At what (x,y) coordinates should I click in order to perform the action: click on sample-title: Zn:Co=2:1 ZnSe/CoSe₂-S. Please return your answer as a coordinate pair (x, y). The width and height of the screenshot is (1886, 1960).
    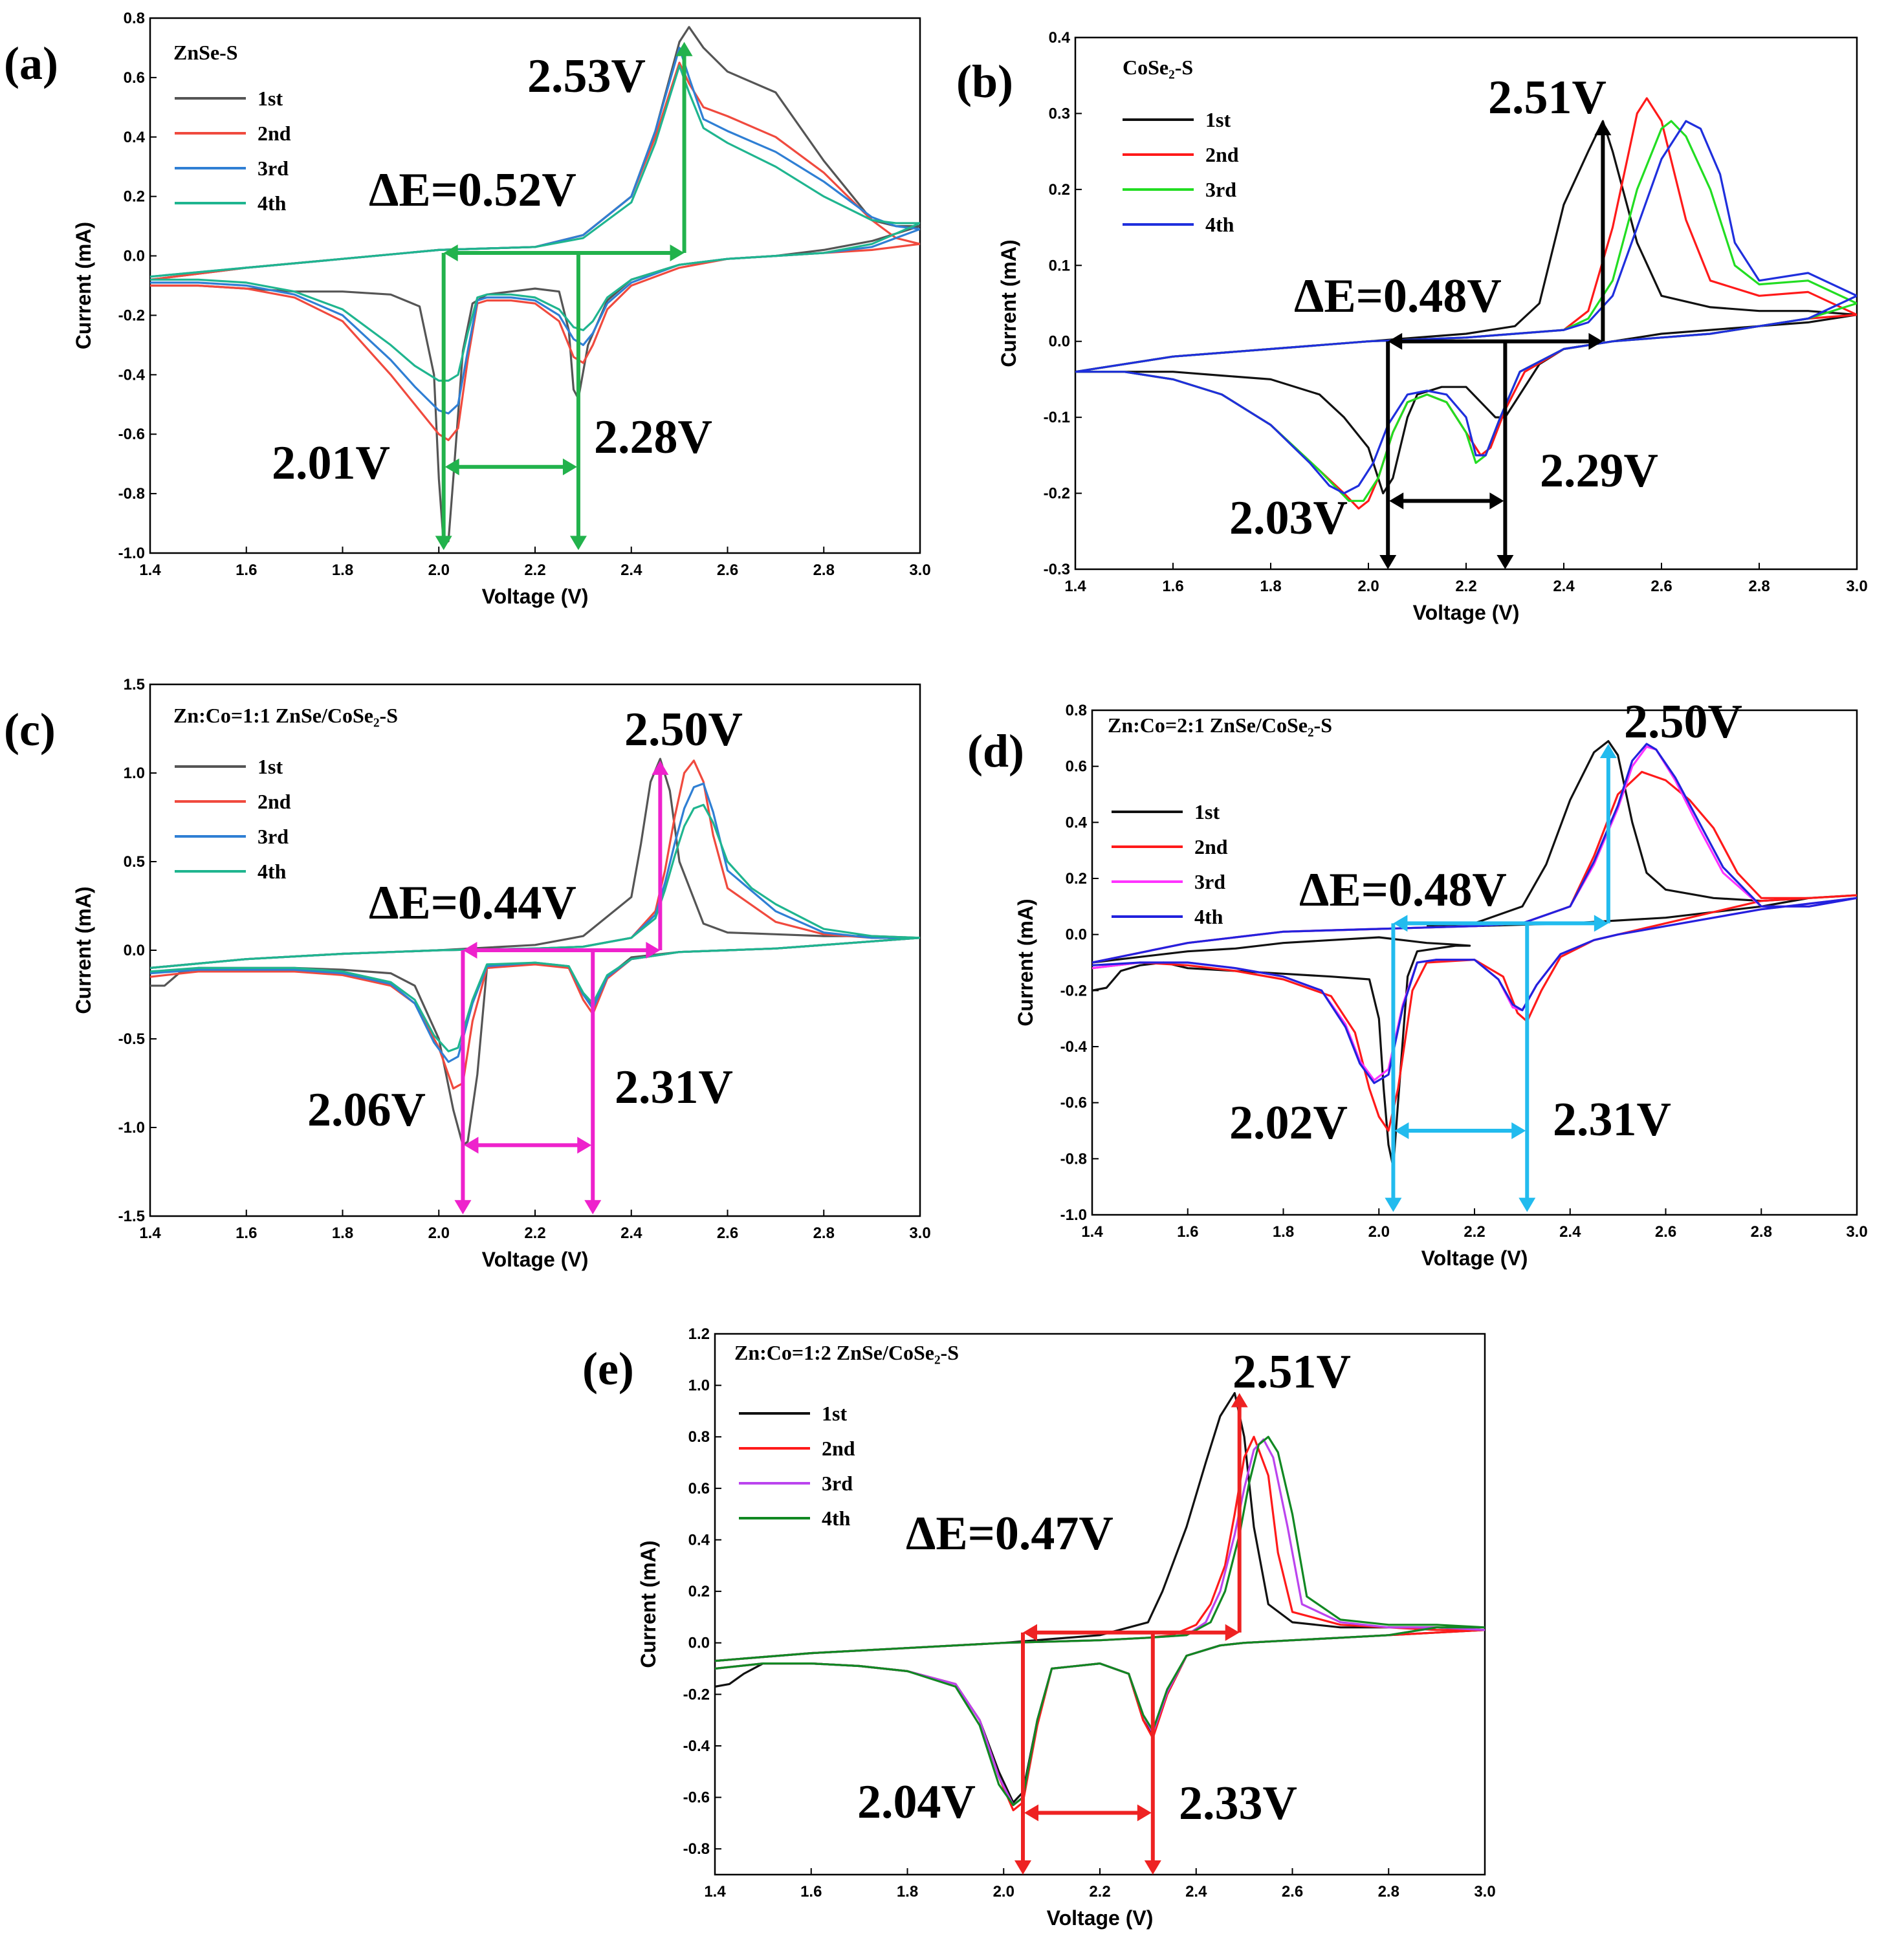
    Looking at the image, I should click on (1220, 725).